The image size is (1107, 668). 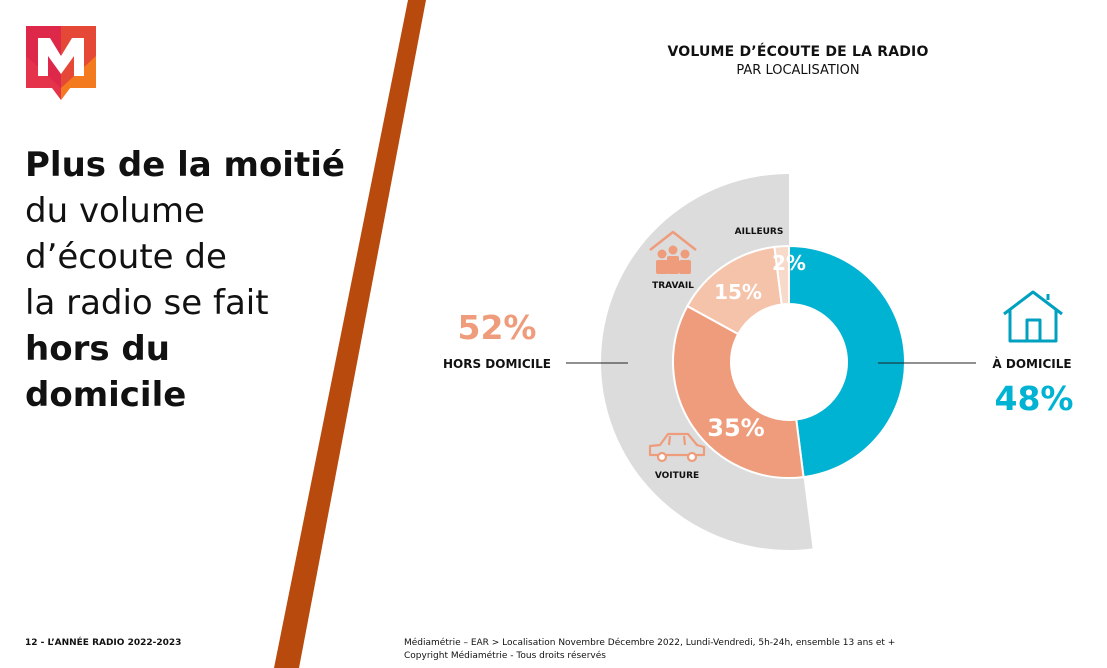 I want to click on office-workers-icon, so click(x=673, y=252).